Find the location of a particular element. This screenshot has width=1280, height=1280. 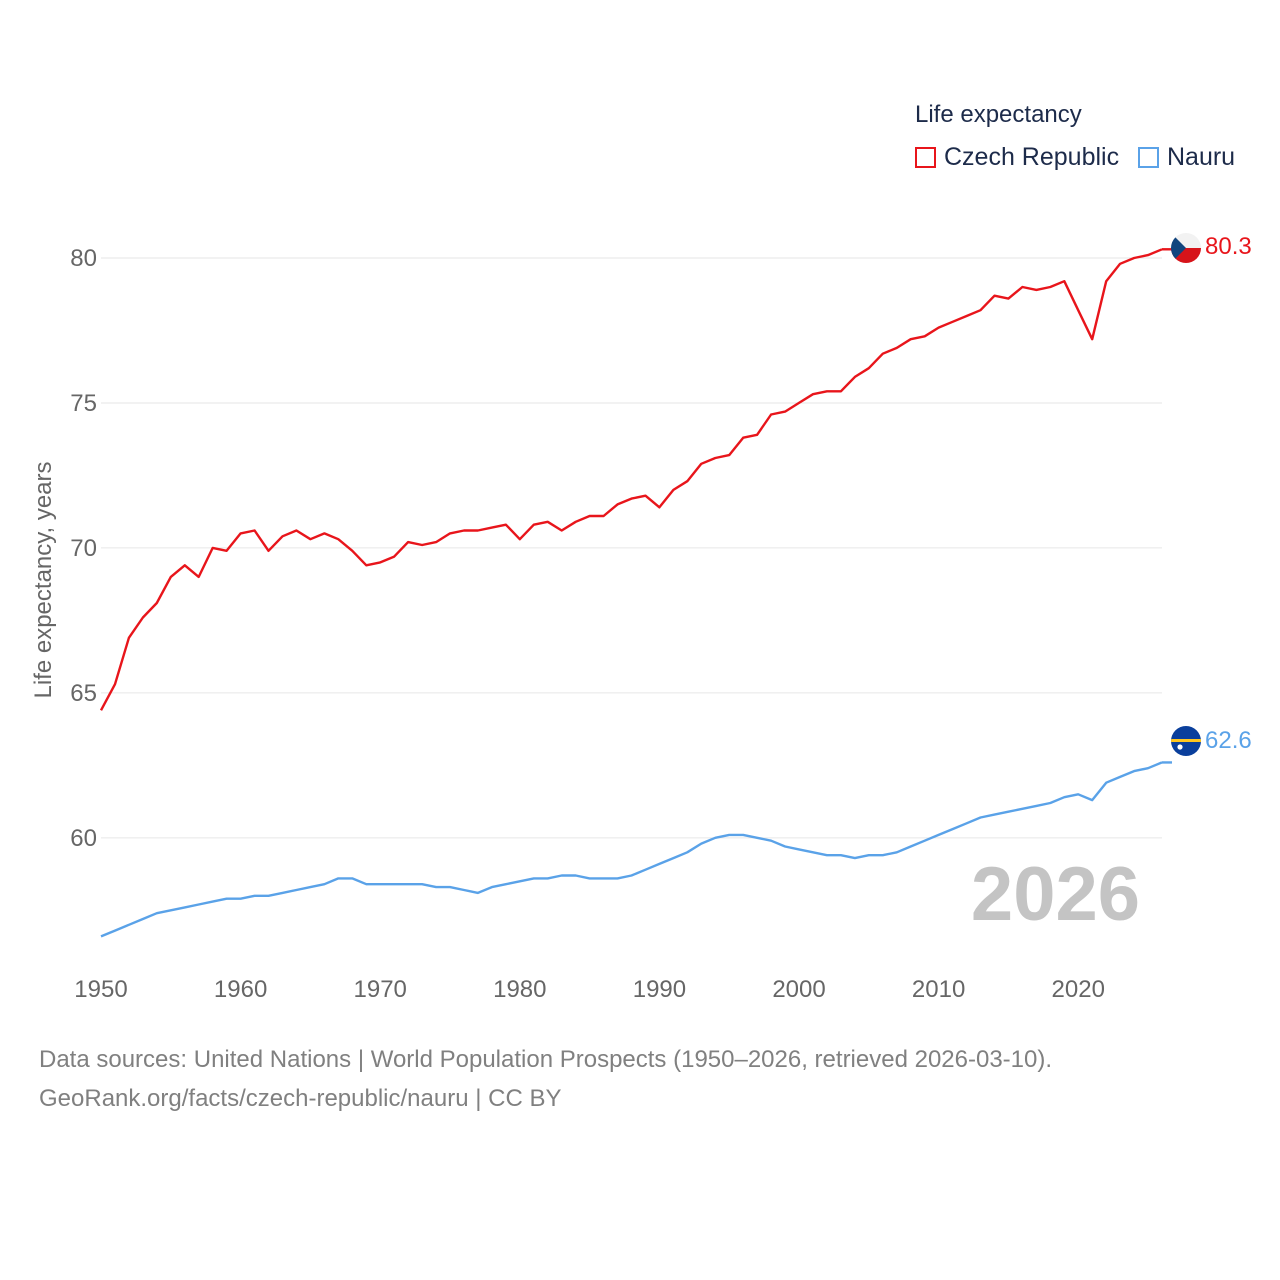

x-tick-label: 1960 is located at coordinates (240, 989).